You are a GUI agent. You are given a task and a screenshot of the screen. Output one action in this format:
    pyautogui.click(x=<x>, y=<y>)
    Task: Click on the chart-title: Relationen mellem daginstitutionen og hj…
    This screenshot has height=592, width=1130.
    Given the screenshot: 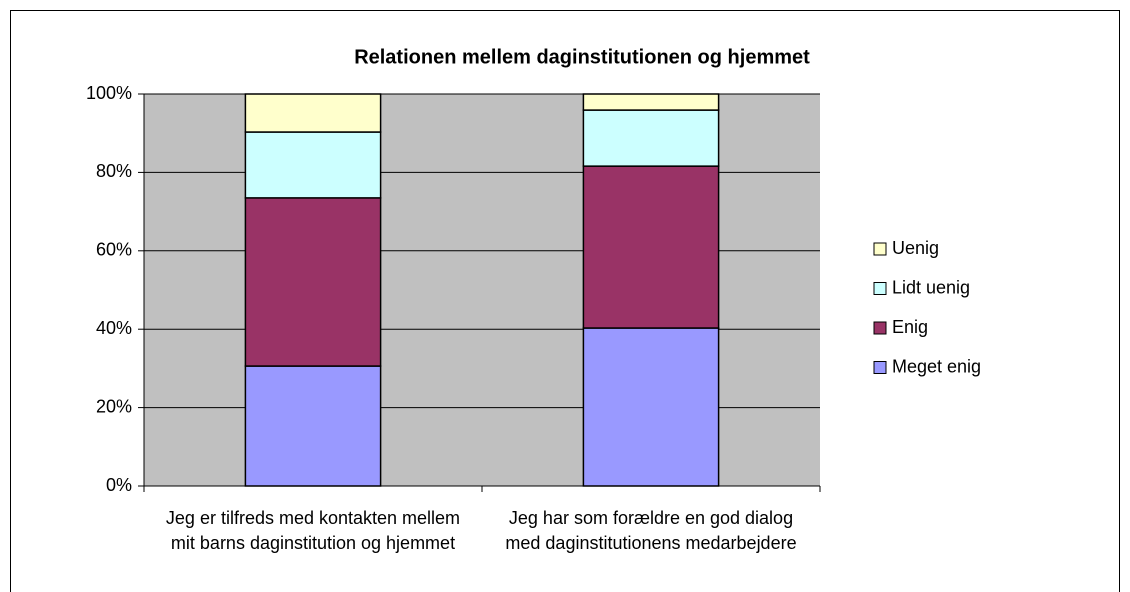 What is the action you would take?
    pyautogui.click(x=582, y=57)
    